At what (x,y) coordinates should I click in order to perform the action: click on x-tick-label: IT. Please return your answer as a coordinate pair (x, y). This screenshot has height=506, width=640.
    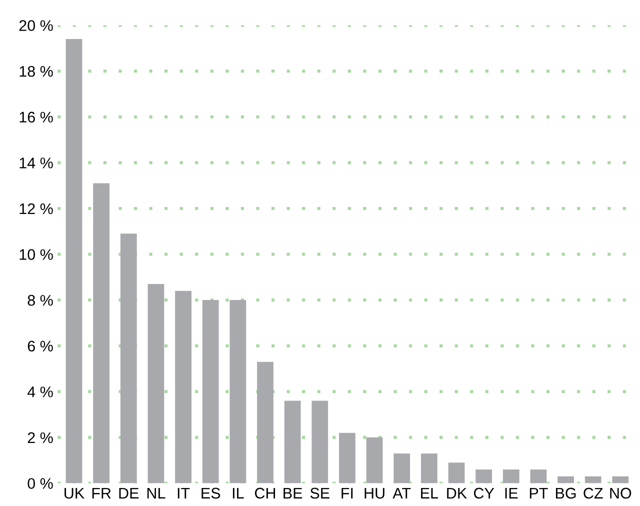
    Looking at the image, I should click on (184, 493).